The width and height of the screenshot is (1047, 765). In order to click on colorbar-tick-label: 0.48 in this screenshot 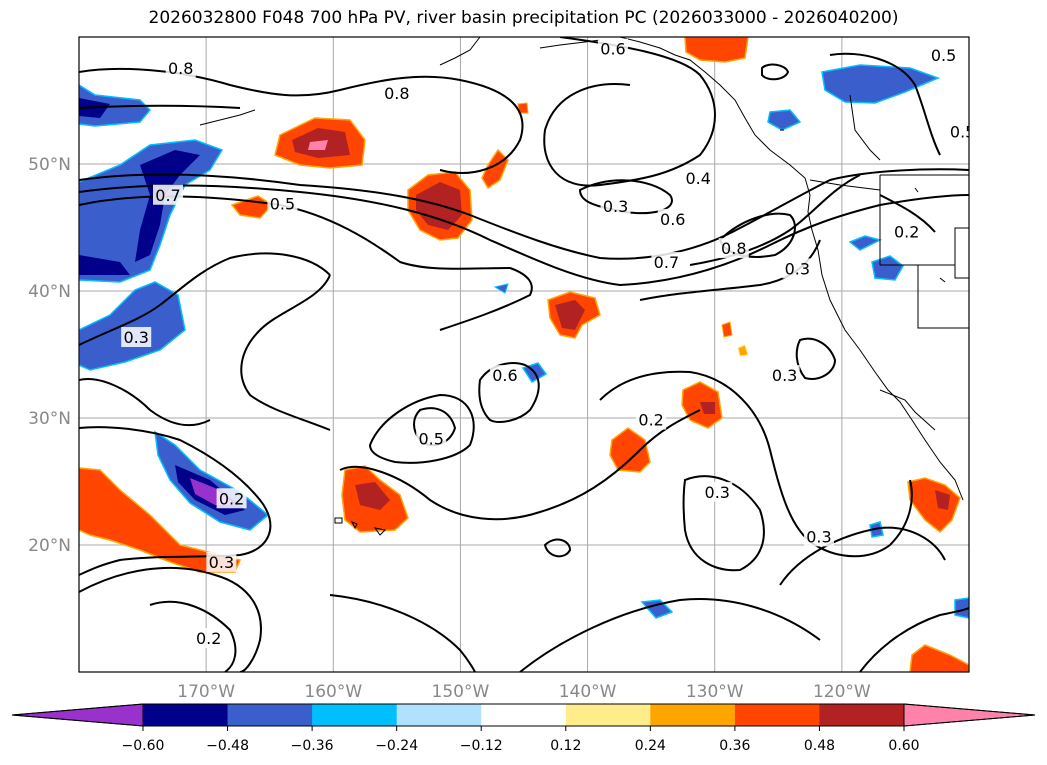, I will do `click(819, 746)`.